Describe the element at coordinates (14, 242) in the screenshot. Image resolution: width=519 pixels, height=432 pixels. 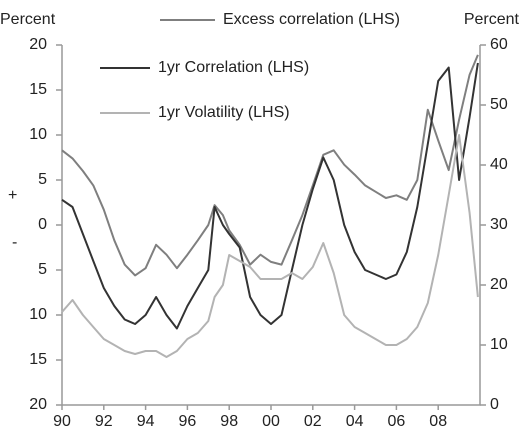
I see `annotation: -` at that location.